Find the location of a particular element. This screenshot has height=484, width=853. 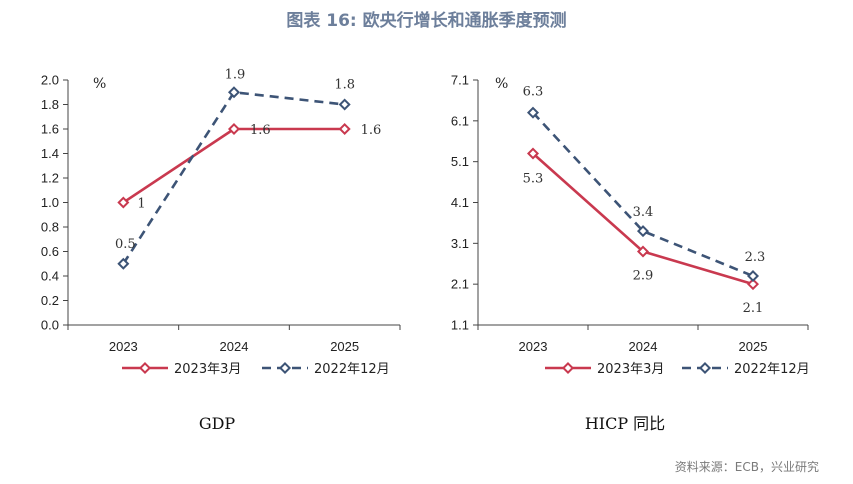

data-label: 2.1 is located at coordinates (753, 308).